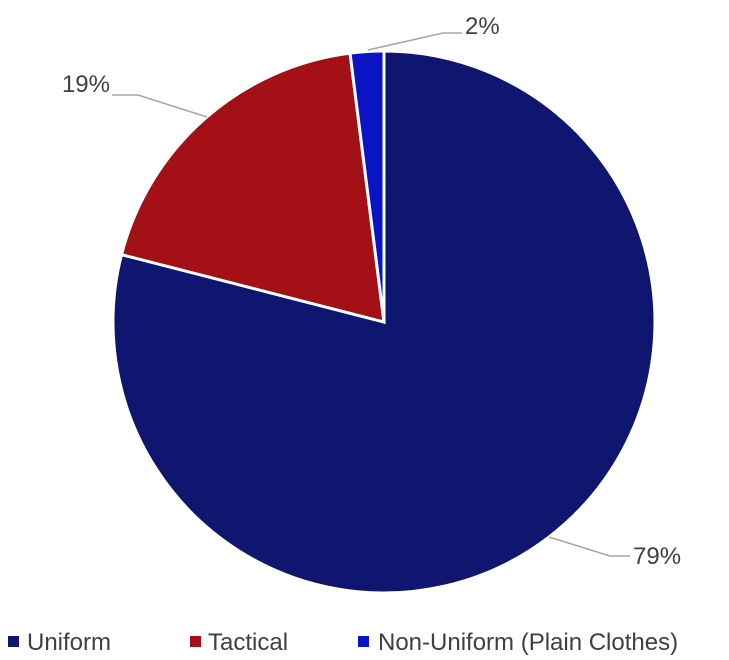  What do you see at coordinates (528, 642) in the screenshot?
I see `legend-label-non-uniform: Non-Uniform (Plain Clothes)` at bounding box center [528, 642].